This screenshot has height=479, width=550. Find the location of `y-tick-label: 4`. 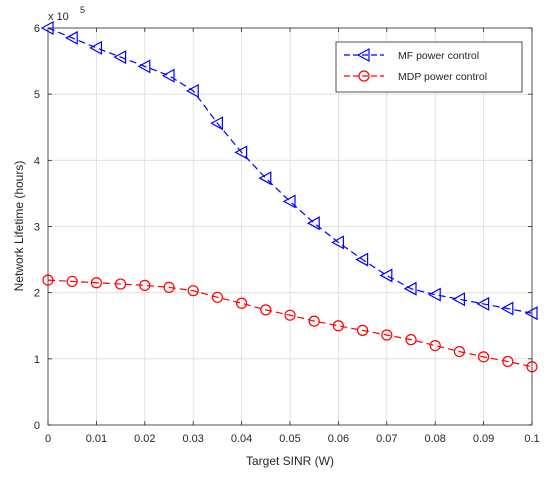

y-tick-label: 4 is located at coordinates (37, 161).